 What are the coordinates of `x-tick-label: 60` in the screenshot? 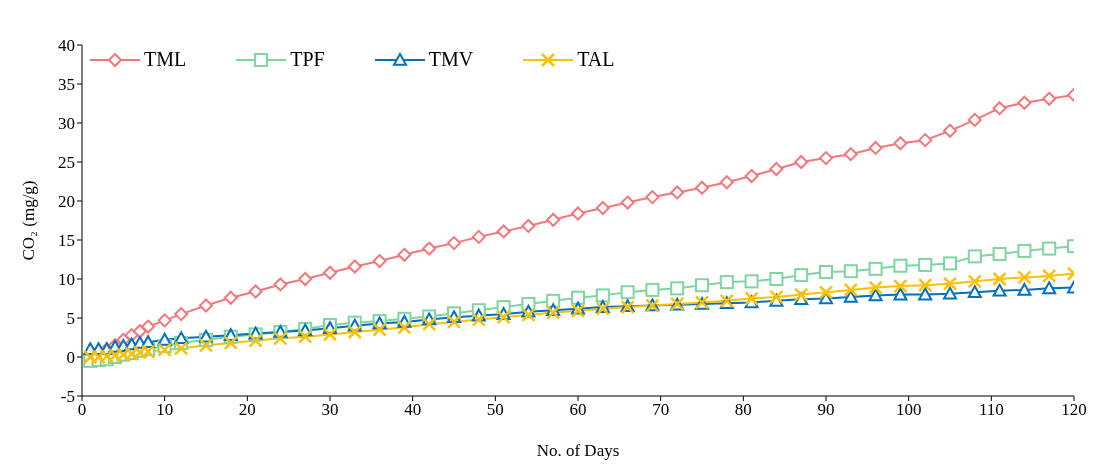 It's located at (578, 410).